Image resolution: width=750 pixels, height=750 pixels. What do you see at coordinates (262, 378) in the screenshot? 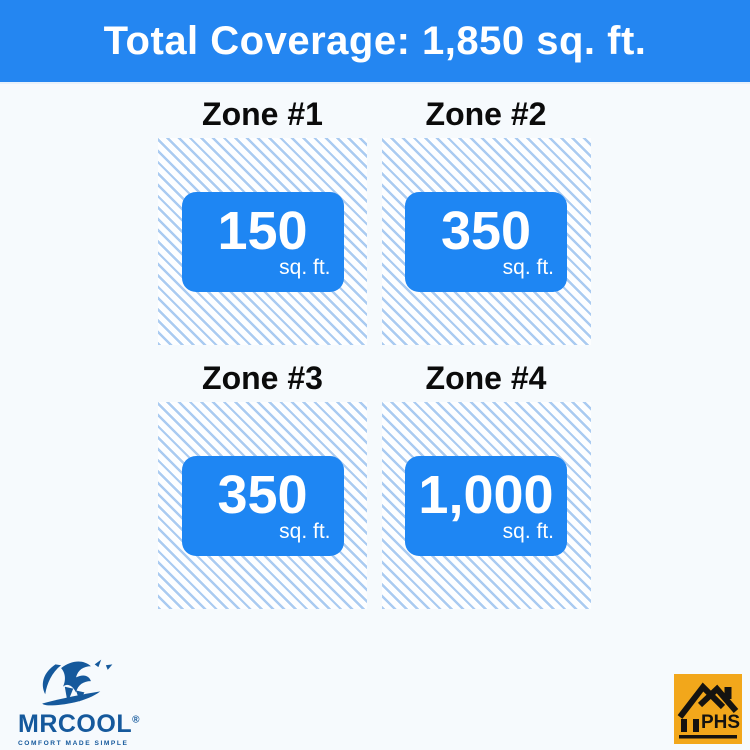
I see `zone-3-title: Zone #3` at bounding box center [262, 378].